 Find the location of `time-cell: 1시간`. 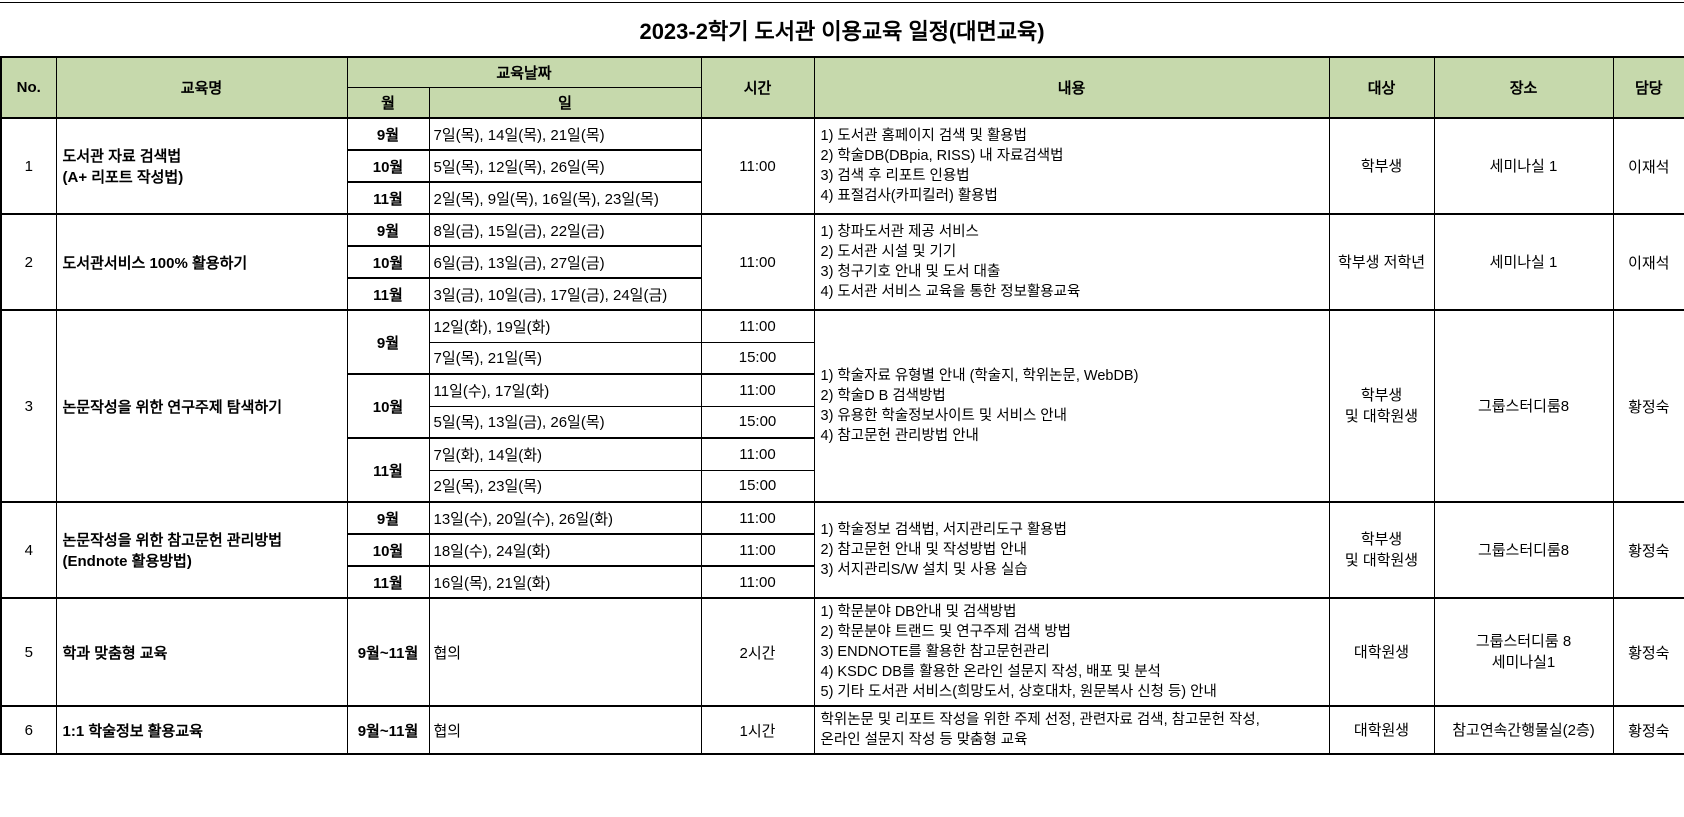

time-cell: 1시간 is located at coordinates (757, 730).